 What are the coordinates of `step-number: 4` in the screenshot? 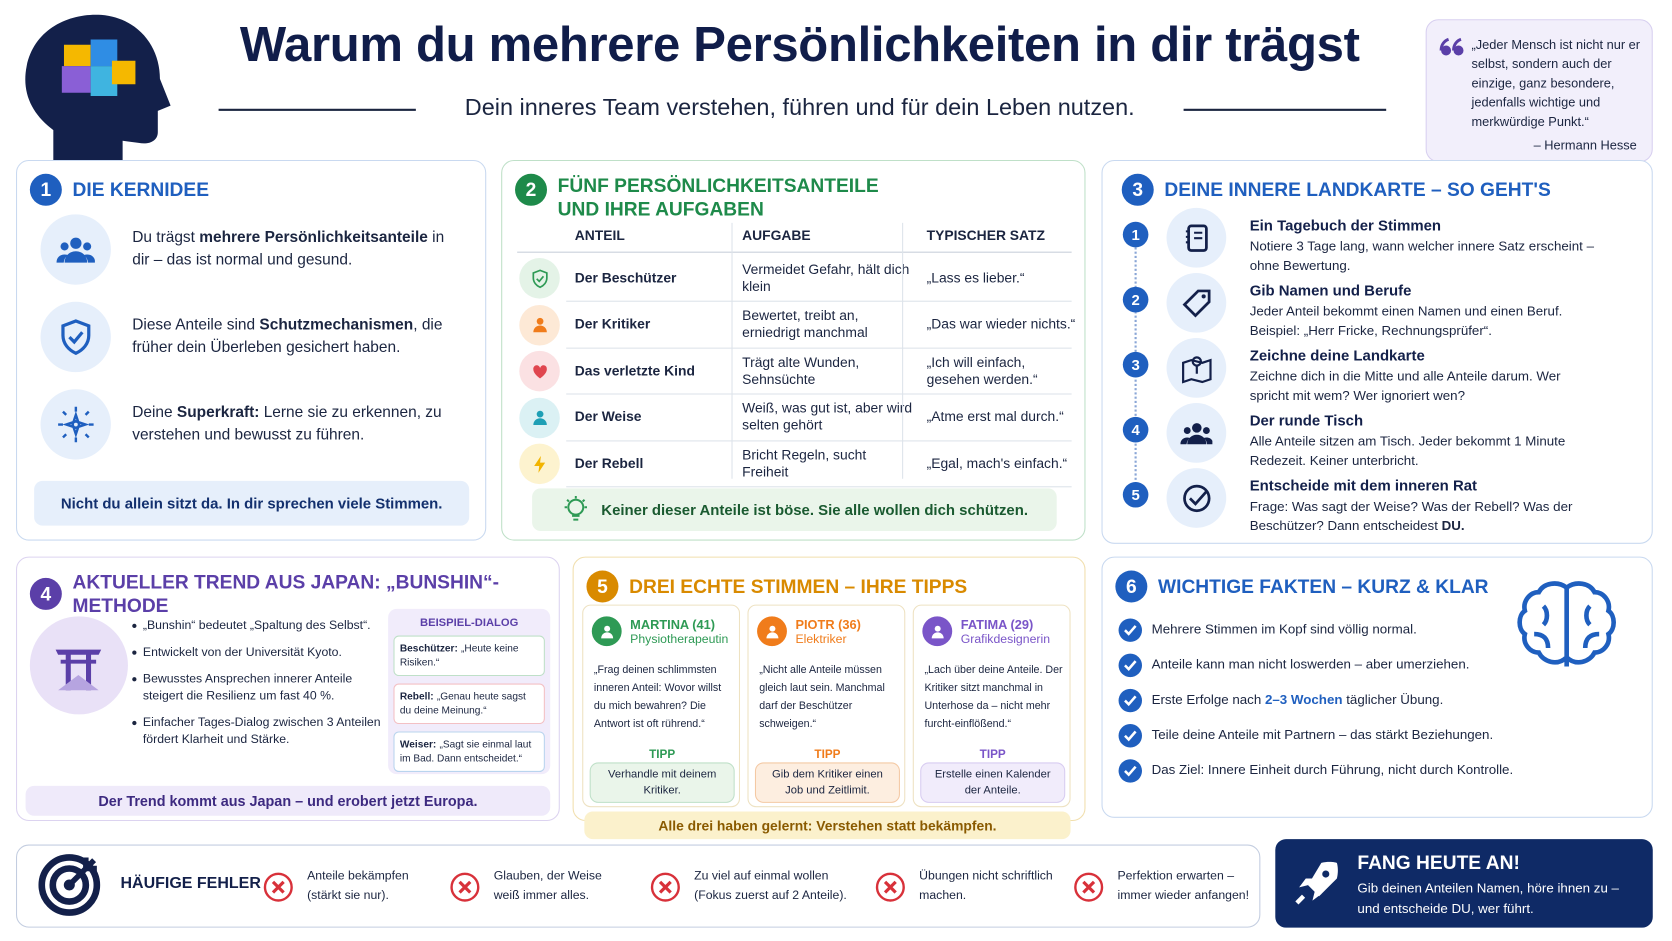 It's located at (1135, 429).